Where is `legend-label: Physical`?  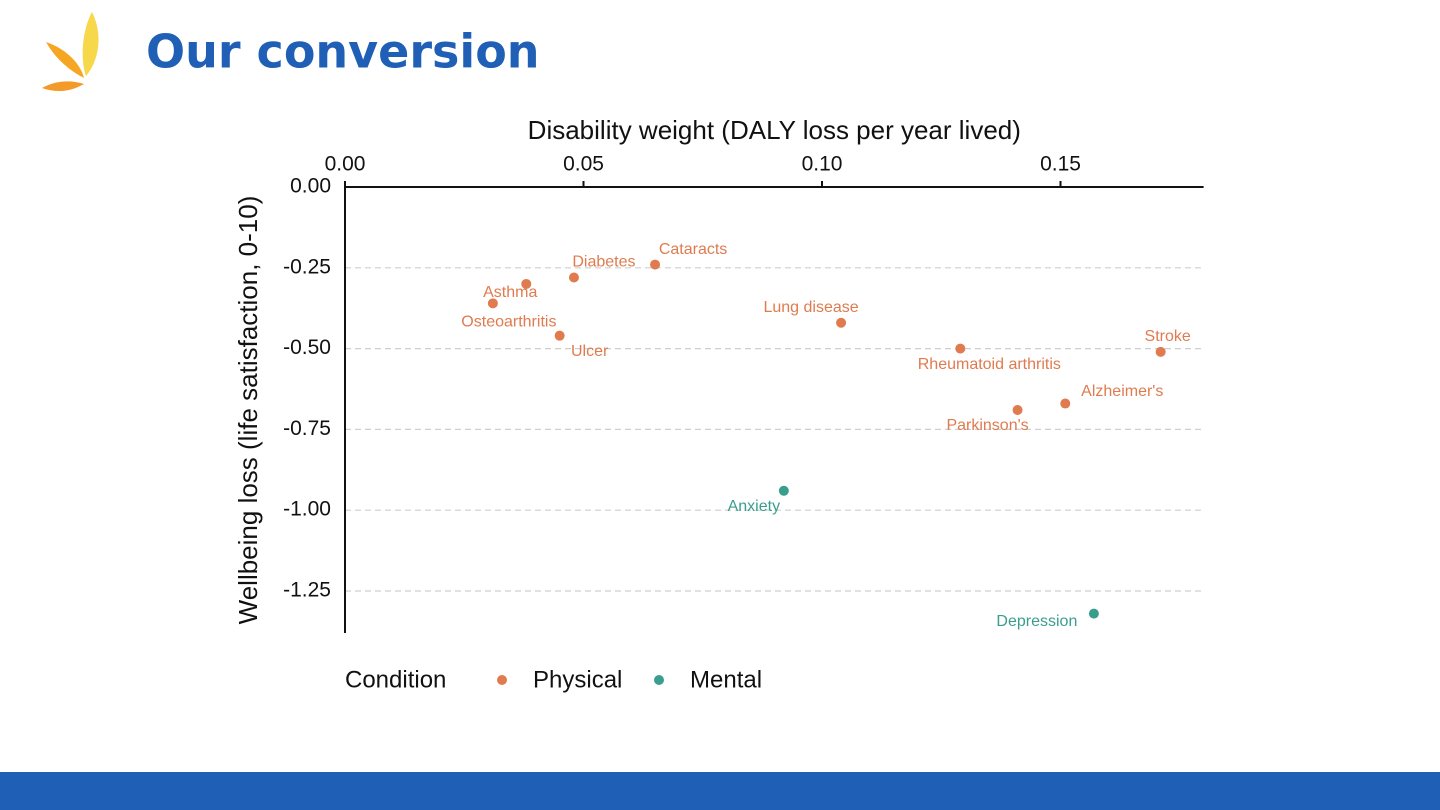
legend-label: Physical is located at coordinates (577, 679).